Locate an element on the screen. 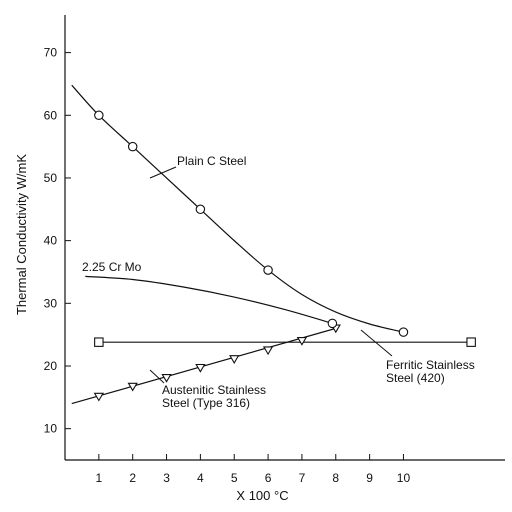 Image resolution: width=512 pixels, height=512 pixels. series-cr-mo is located at coordinates (209, 299).